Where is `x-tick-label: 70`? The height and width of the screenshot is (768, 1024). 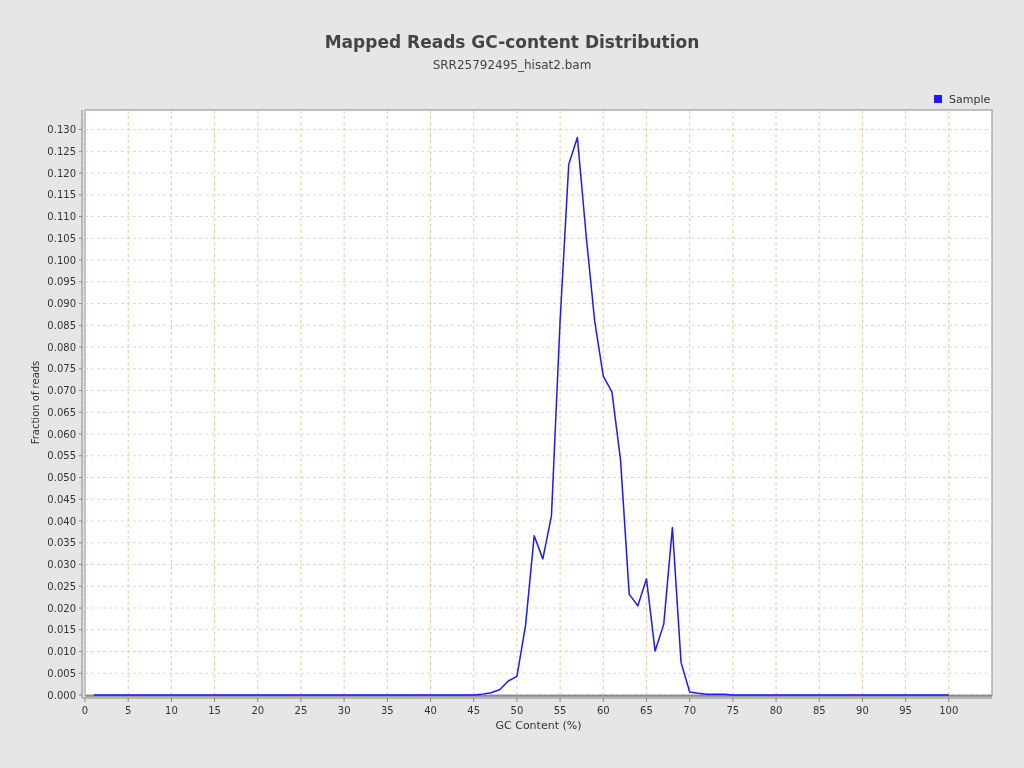 x-tick-label: 70 is located at coordinates (690, 710).